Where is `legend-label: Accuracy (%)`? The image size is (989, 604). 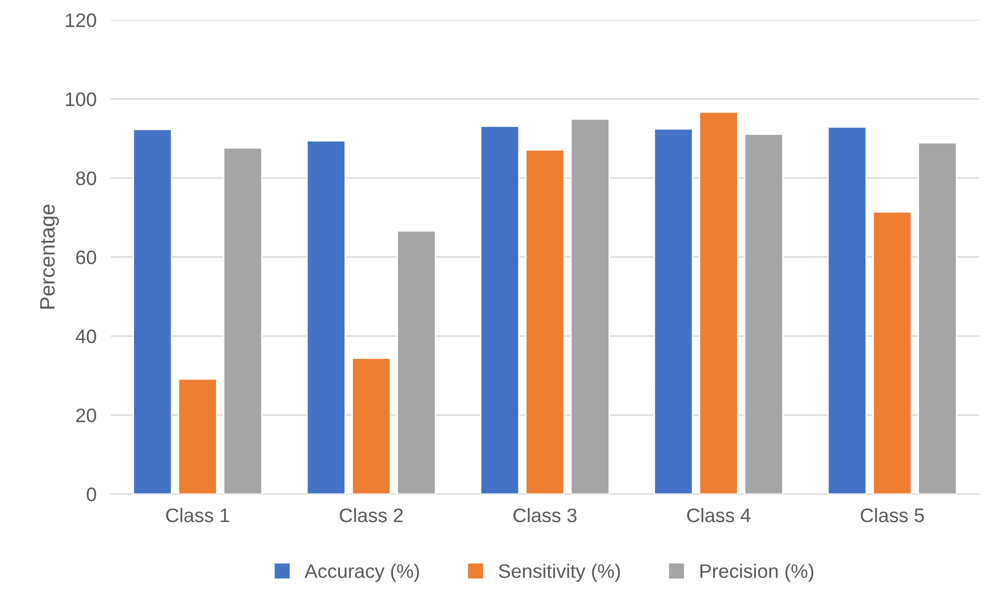
legend-label: Accuracy (%) is located at coordinates (361, 573).